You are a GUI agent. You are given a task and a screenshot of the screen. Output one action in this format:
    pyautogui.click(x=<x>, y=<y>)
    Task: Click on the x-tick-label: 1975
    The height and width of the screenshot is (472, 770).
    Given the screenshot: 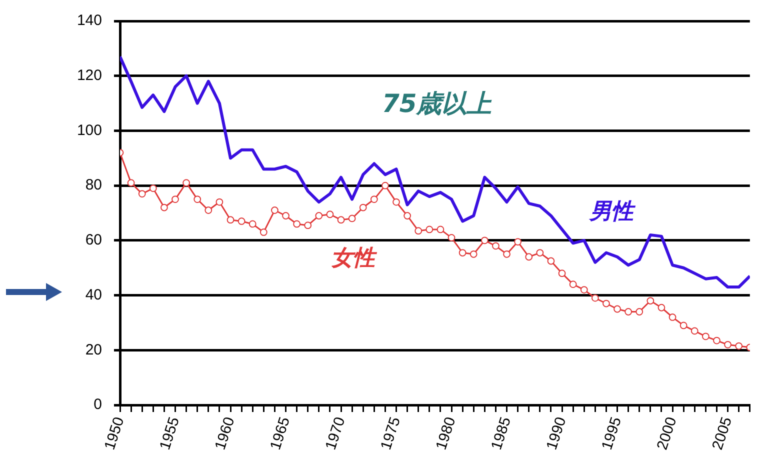 What is the action you would take?
    pyautogui.click(x=391, y=433)
    